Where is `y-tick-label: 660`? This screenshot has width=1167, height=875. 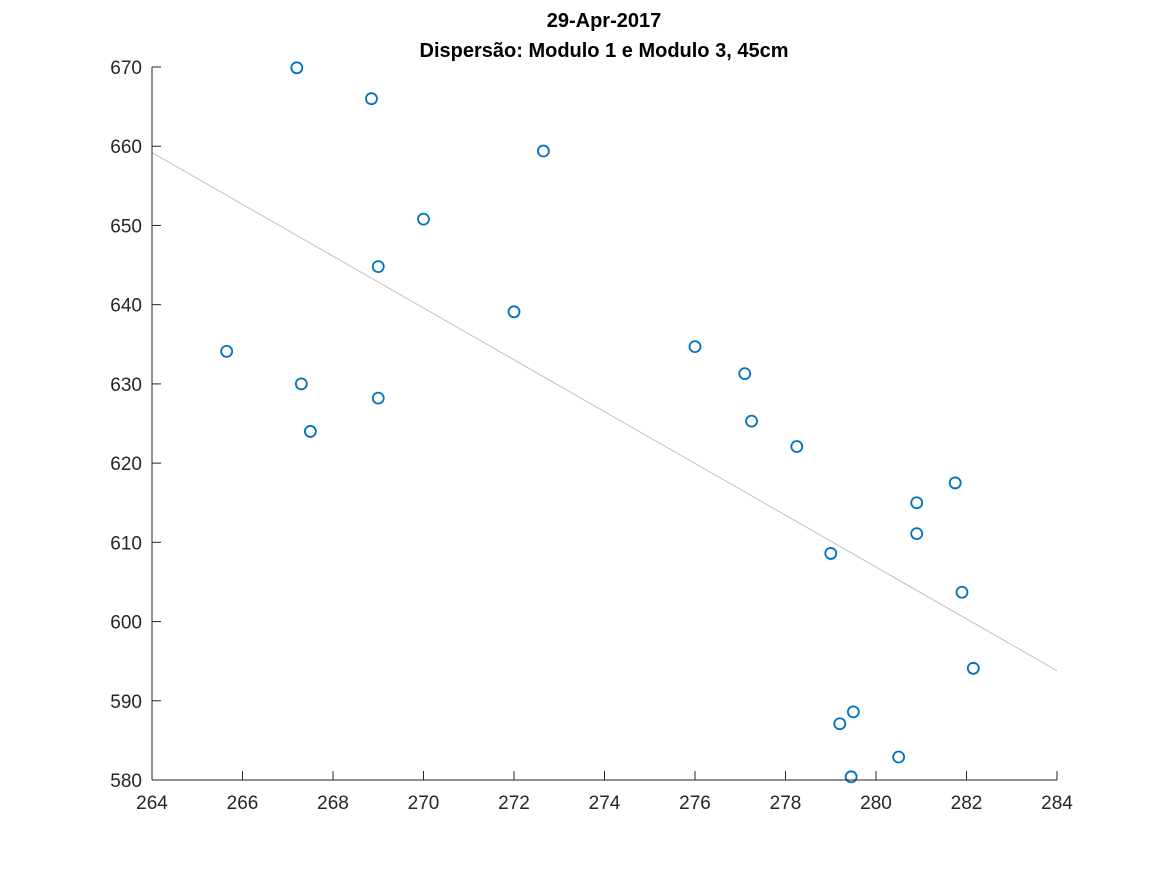
y-tick-label: 660 is located at coordinates (126, 147).